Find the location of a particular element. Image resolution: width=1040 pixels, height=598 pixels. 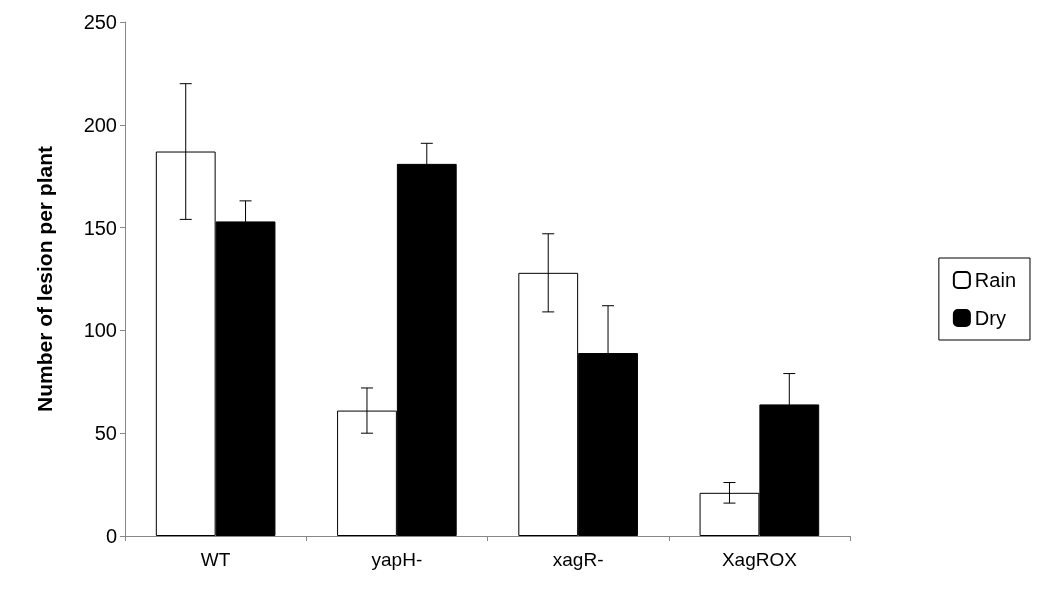

legend-label: Dry is located at coordinates (990, 318).